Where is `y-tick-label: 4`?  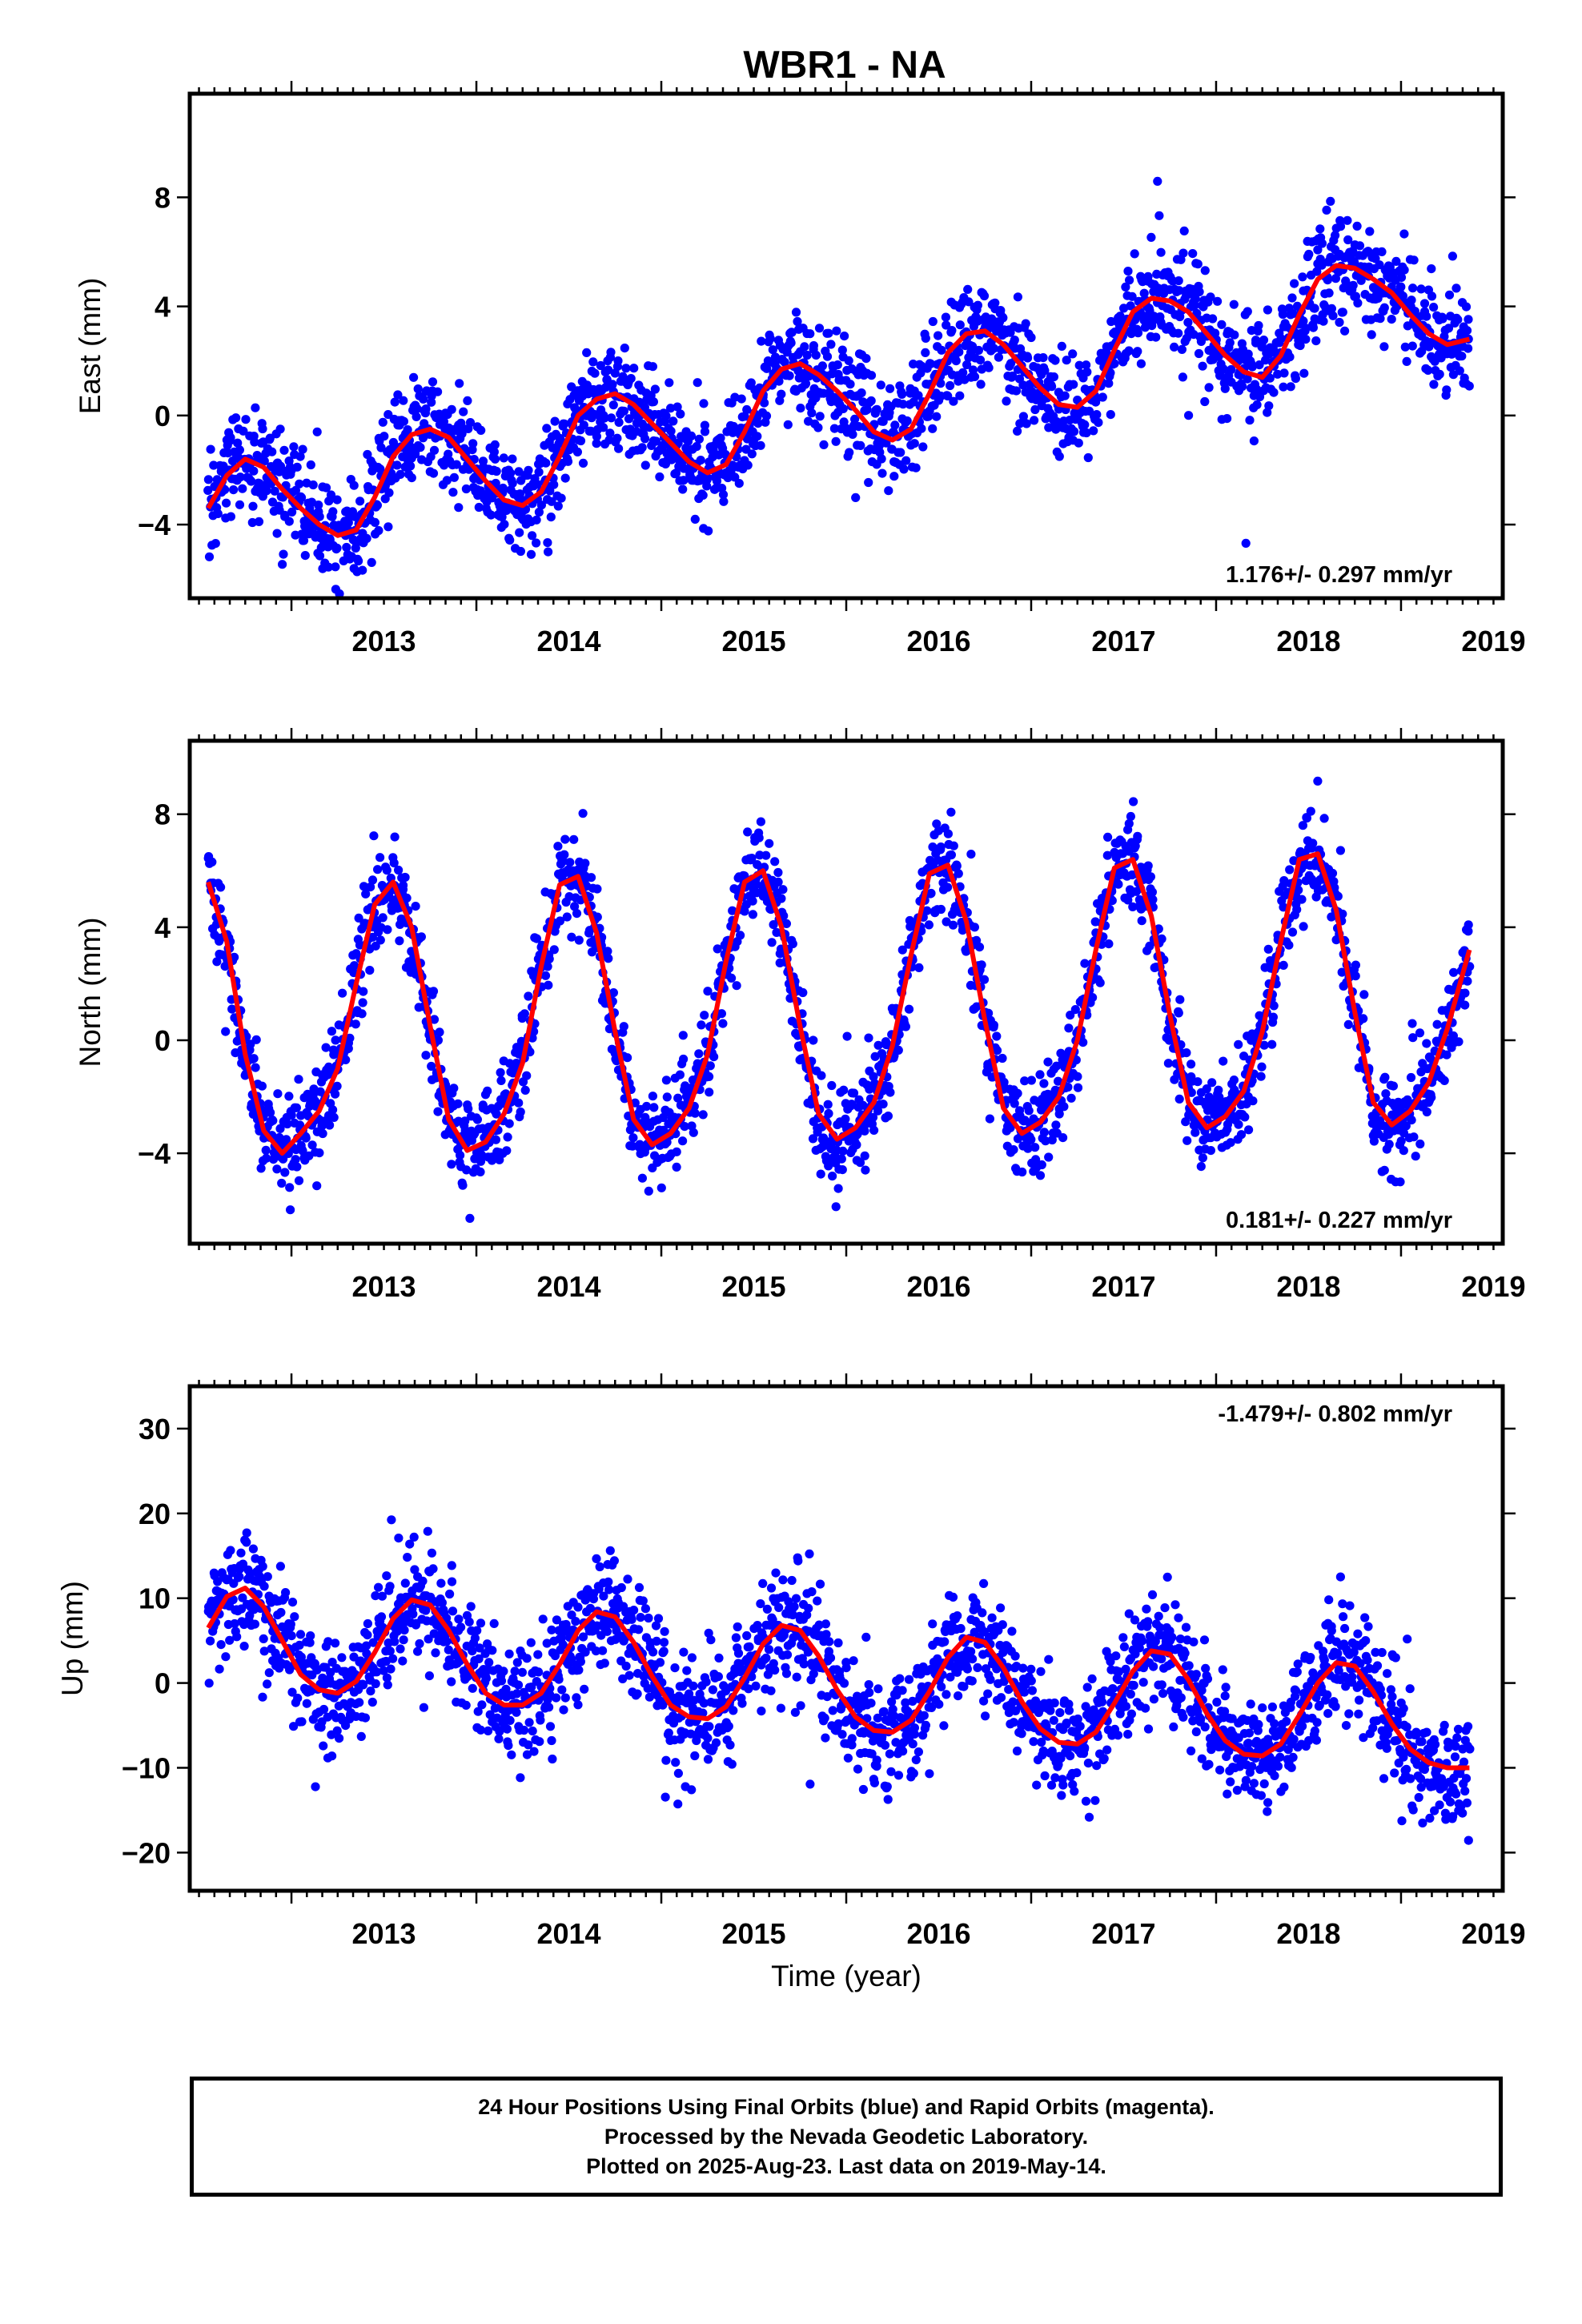 y-tick-label: 4 is located at coordinates (163, 927).